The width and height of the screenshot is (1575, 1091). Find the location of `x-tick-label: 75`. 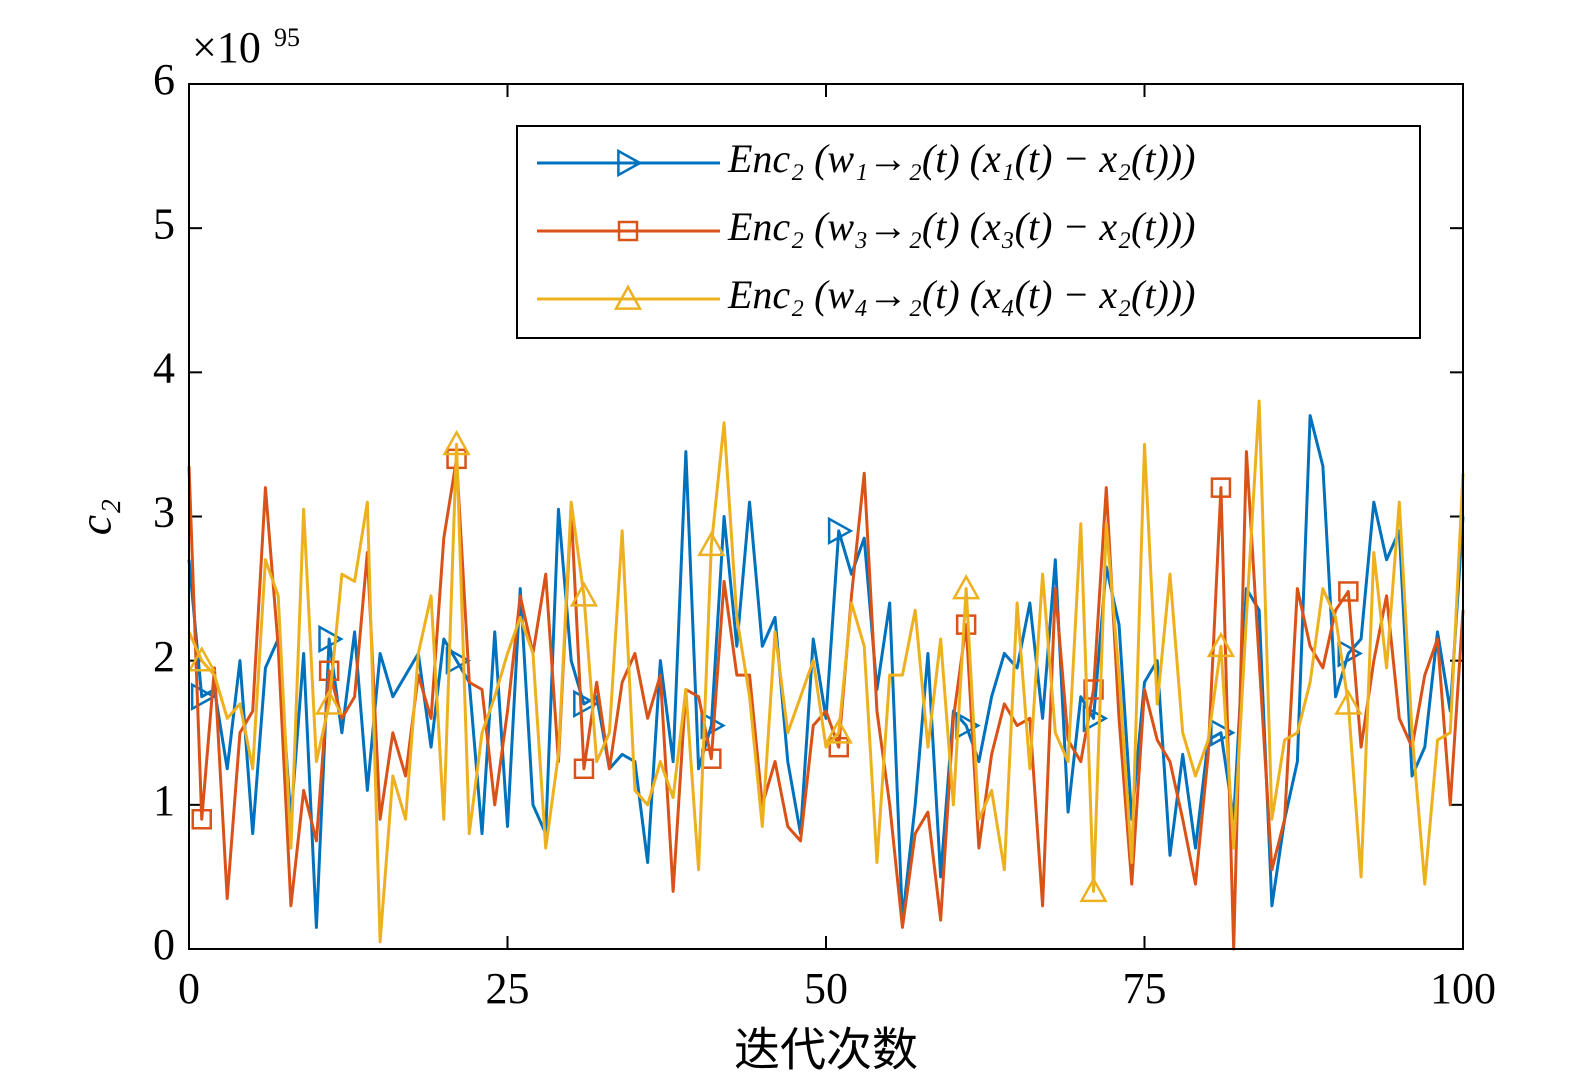

x-tick-label: 75 is located at coordinates (1145, 988).